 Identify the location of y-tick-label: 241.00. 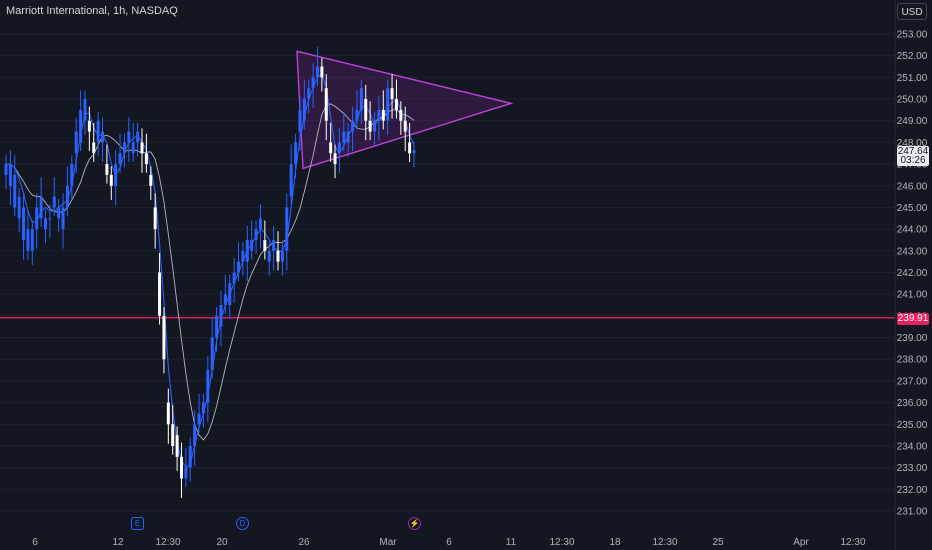
(912, 295).